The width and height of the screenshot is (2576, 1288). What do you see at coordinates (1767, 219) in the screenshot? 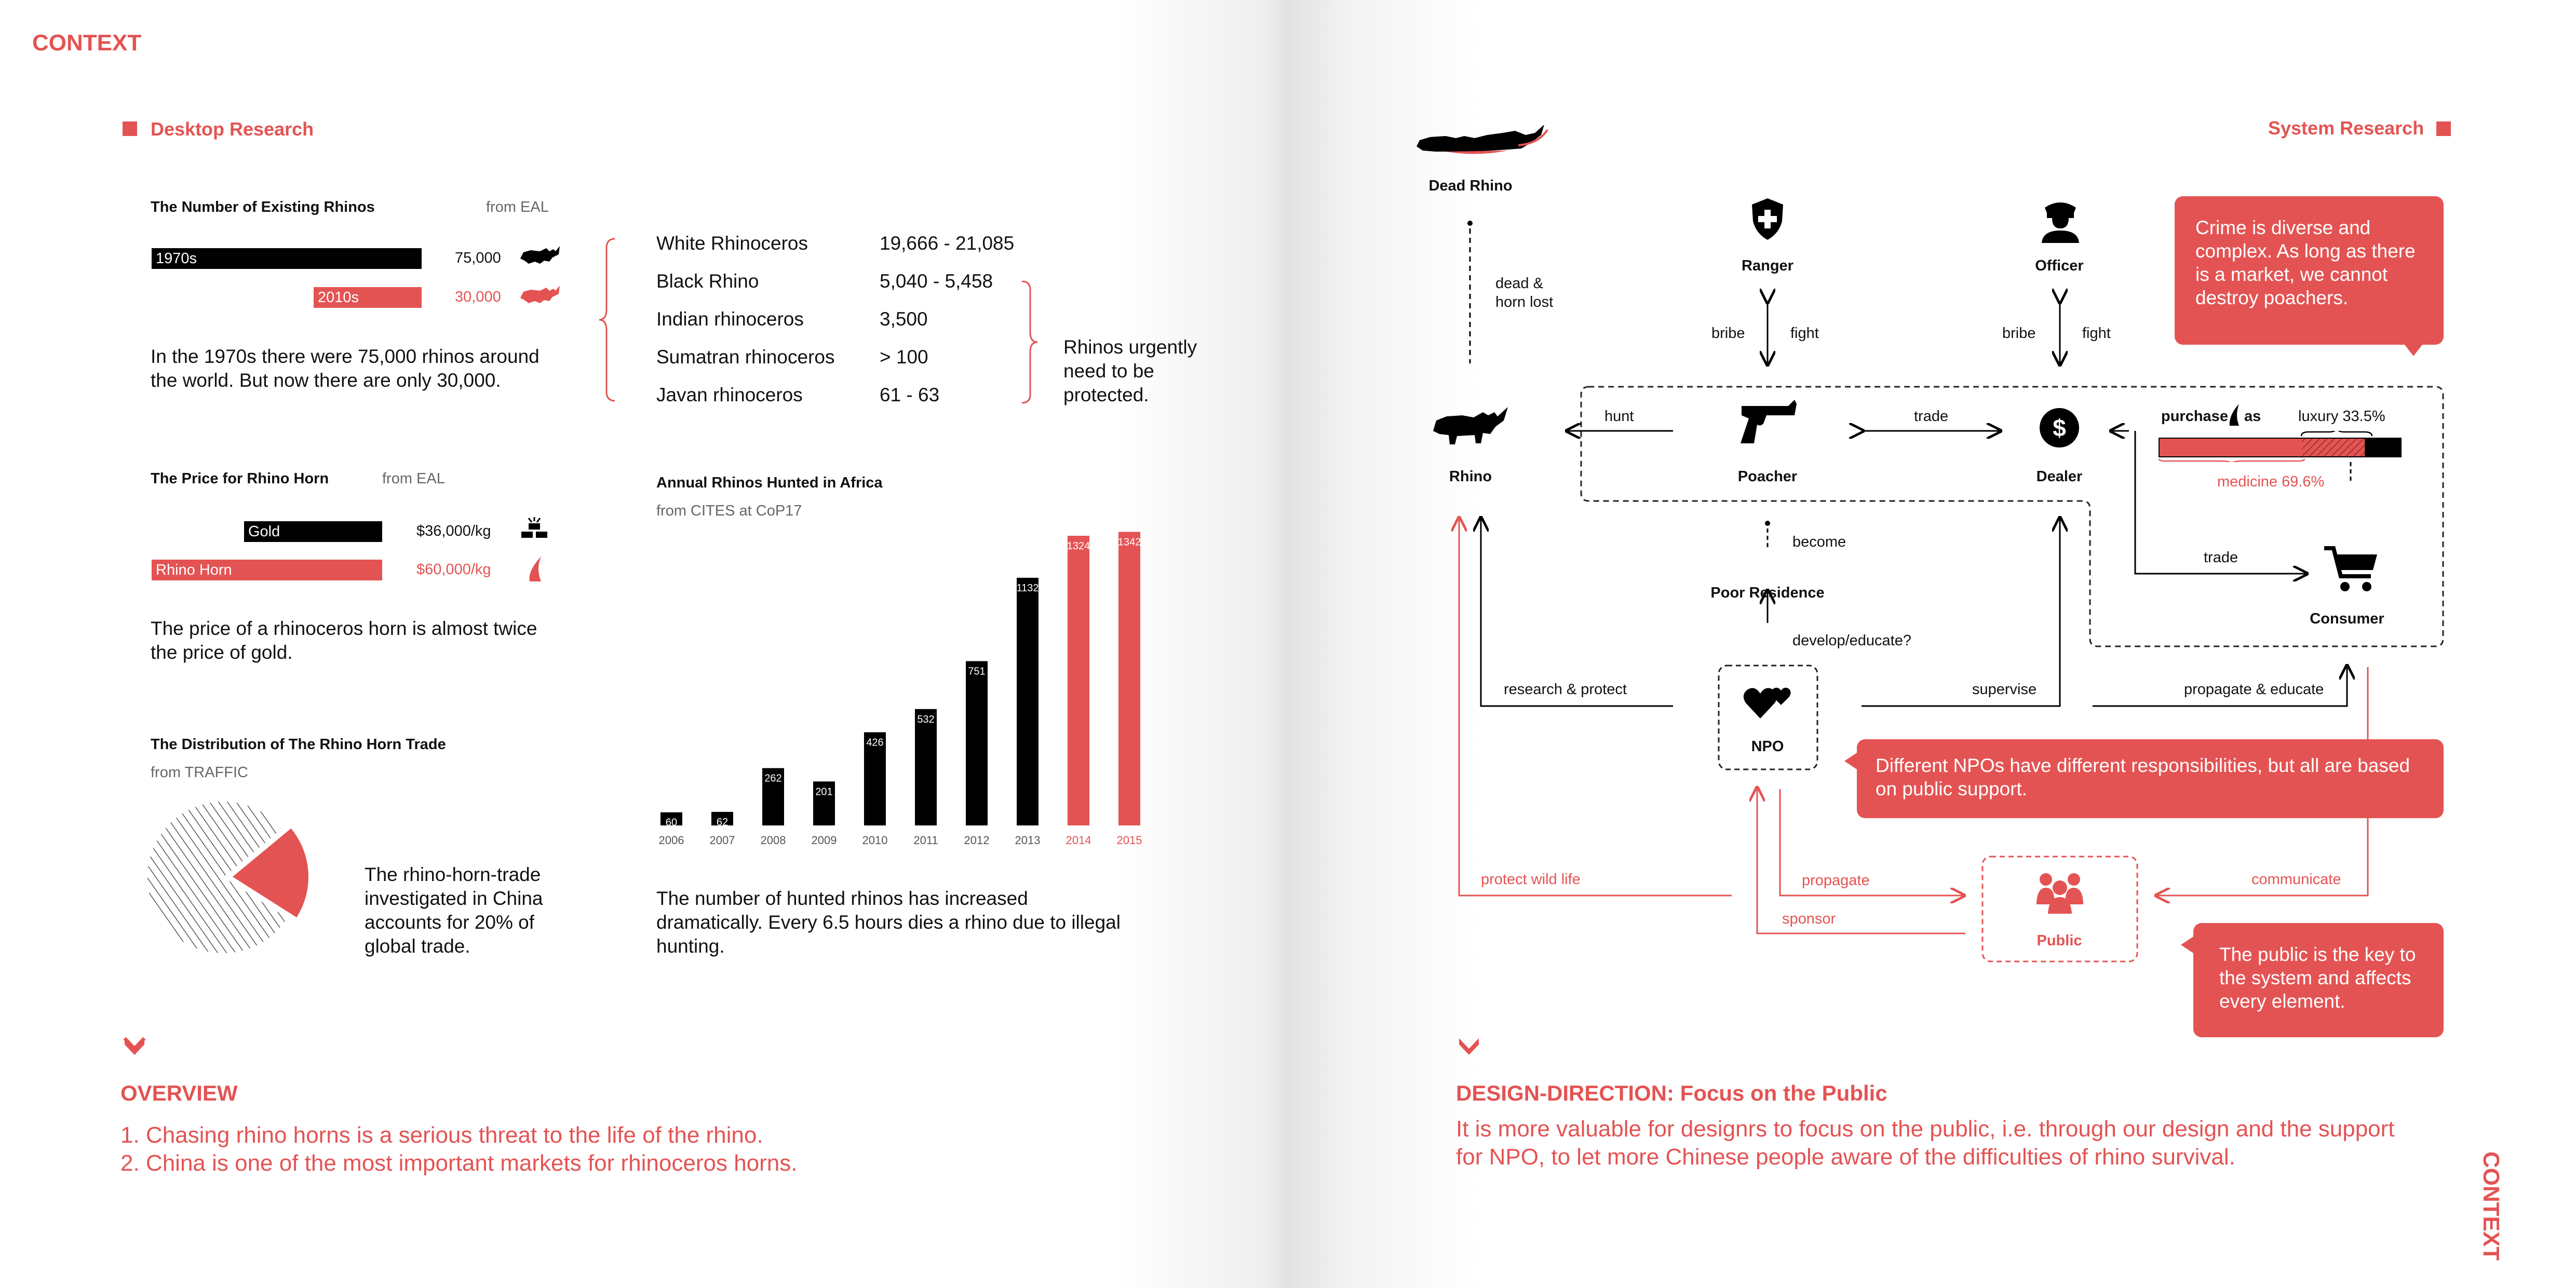
I see `shield-icon` at bounding box center [1767, 219].